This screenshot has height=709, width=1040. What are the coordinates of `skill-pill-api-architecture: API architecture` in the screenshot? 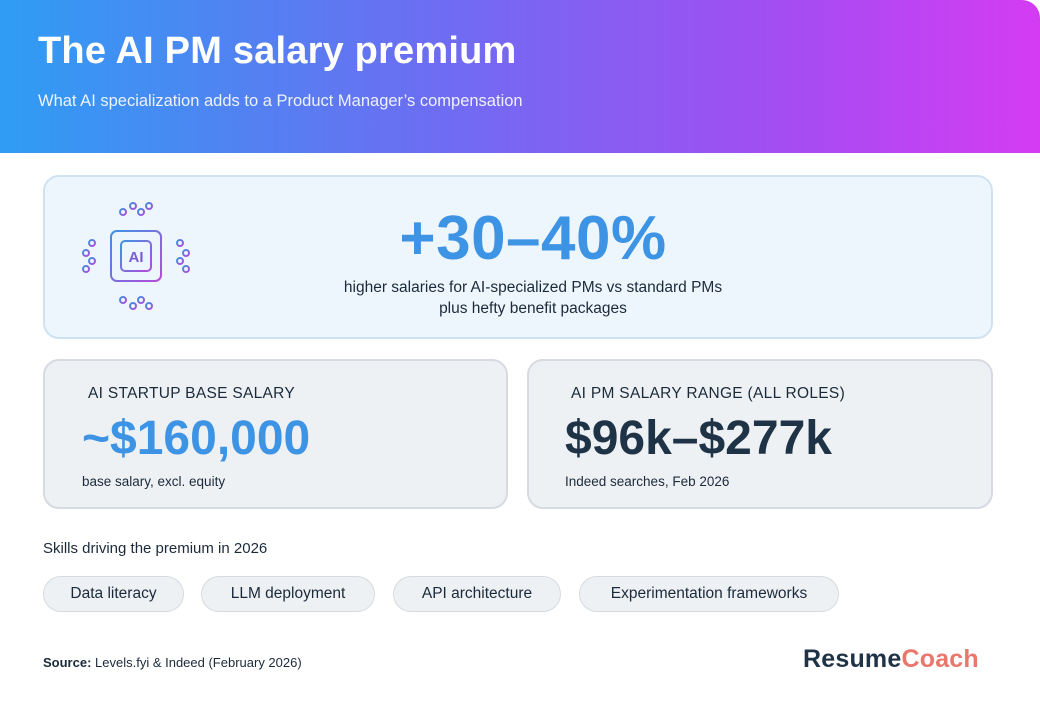 It's located at (477, 594).